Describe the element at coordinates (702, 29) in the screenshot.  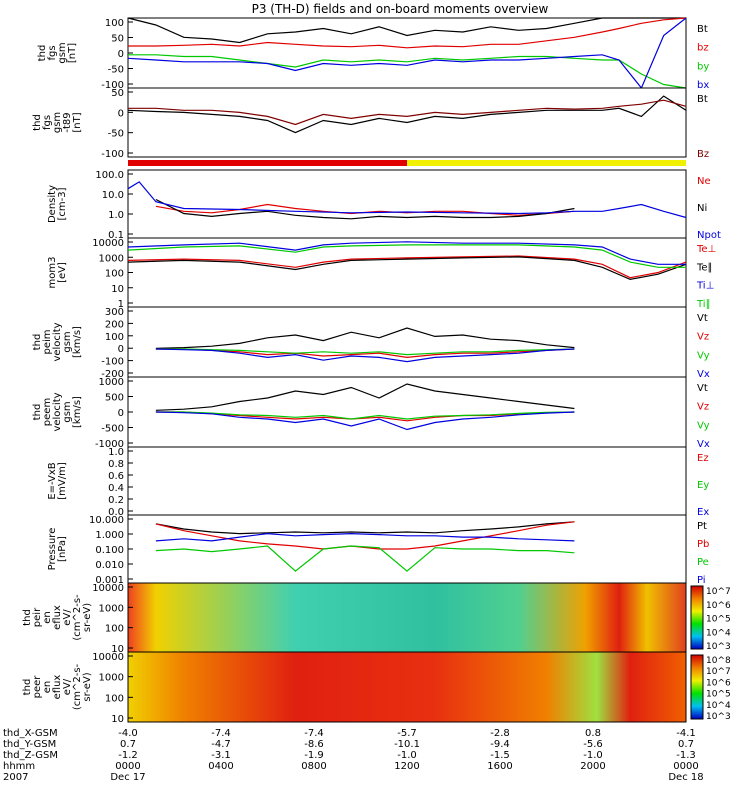
I see `legend-label: Bt` at that location.